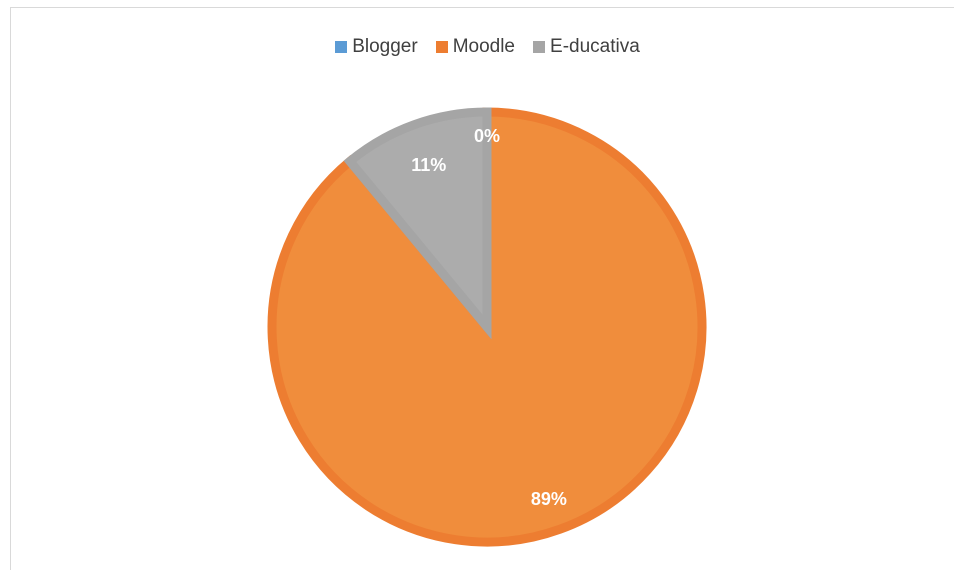 Image resolution: width=955 pixels, height=571 pixels. I want to click on pie-slice-educativa, so click(417, 223).